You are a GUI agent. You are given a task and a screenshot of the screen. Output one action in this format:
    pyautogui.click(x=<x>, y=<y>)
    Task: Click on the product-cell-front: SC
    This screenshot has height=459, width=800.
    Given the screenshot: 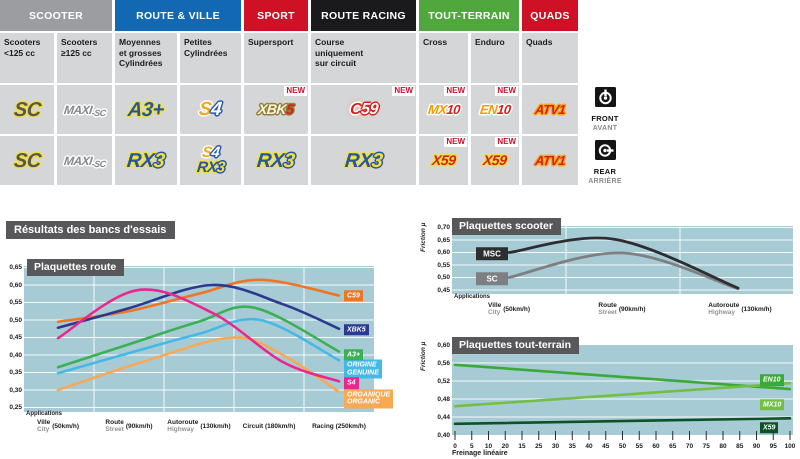 What is the action you would take?
    pyautogui.click(x=27, y=109)
    